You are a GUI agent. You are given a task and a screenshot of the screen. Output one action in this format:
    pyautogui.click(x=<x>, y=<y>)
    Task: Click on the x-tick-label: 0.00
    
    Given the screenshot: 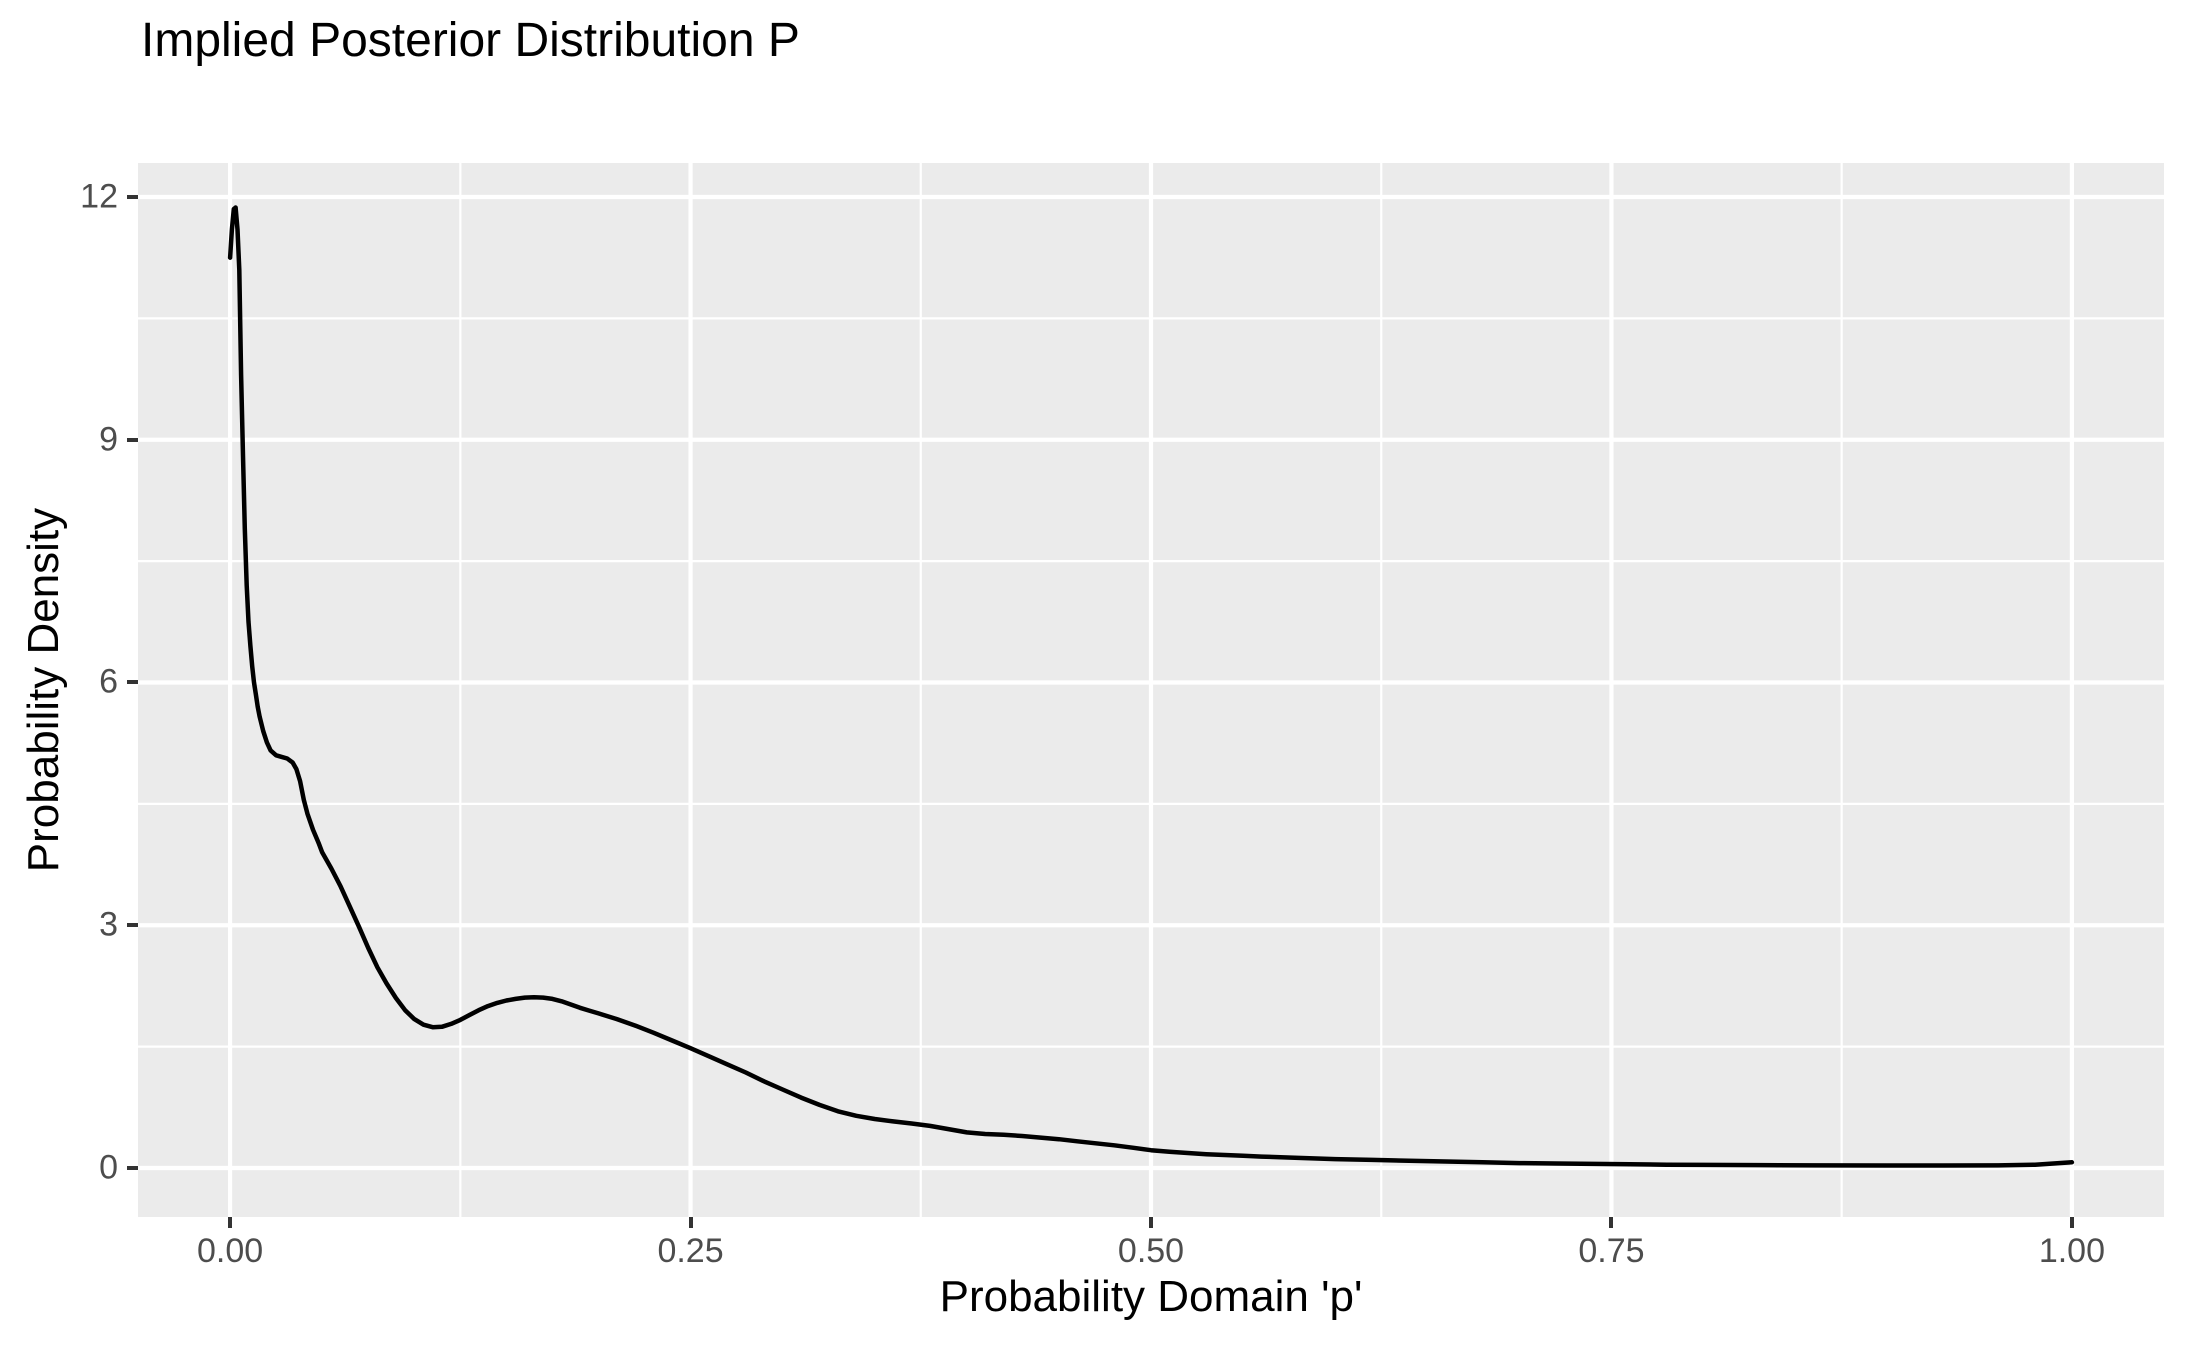 What is the action you would take?
    pyautogui.click(x=230, y=1251)
    